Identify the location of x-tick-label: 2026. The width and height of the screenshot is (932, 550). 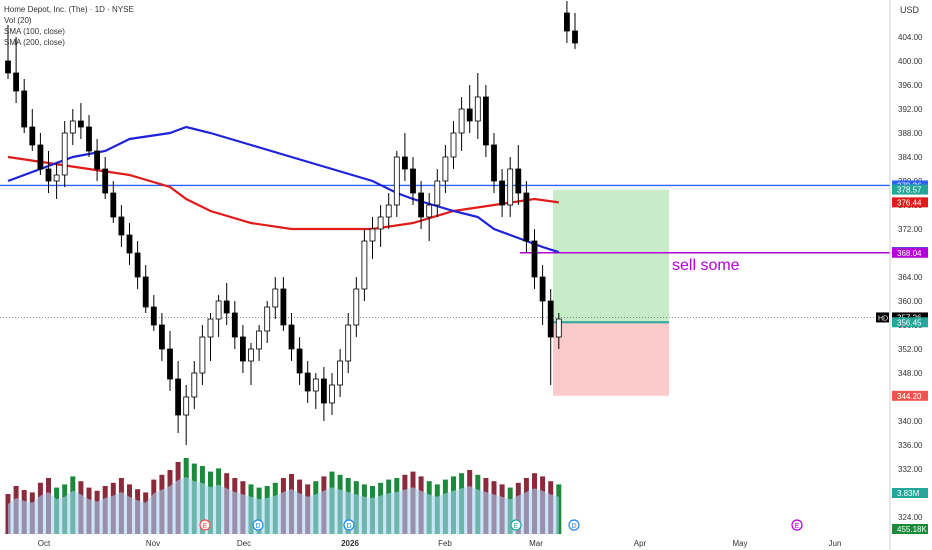
(350, 543).